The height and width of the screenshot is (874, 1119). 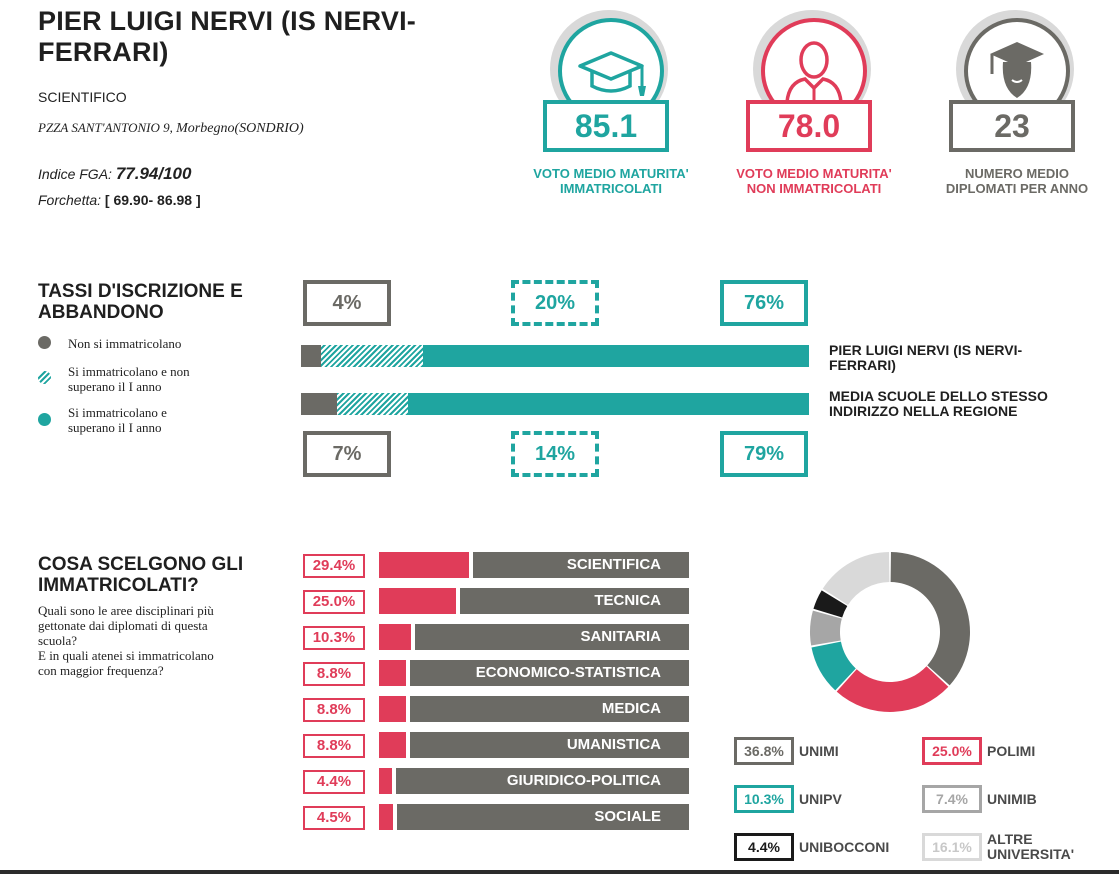 I want to click on area-pct-box: 25.0%, so click(x=334, y=602).